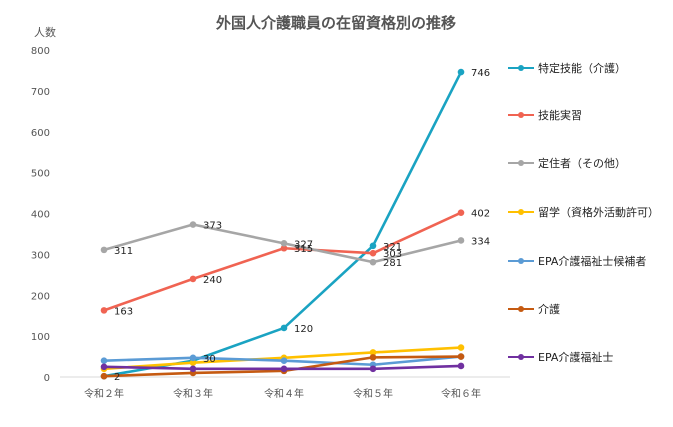  Describe the element at coordinates (193, 393) in the screenshot. I see `x-tick-label: 令和３年` at that location.